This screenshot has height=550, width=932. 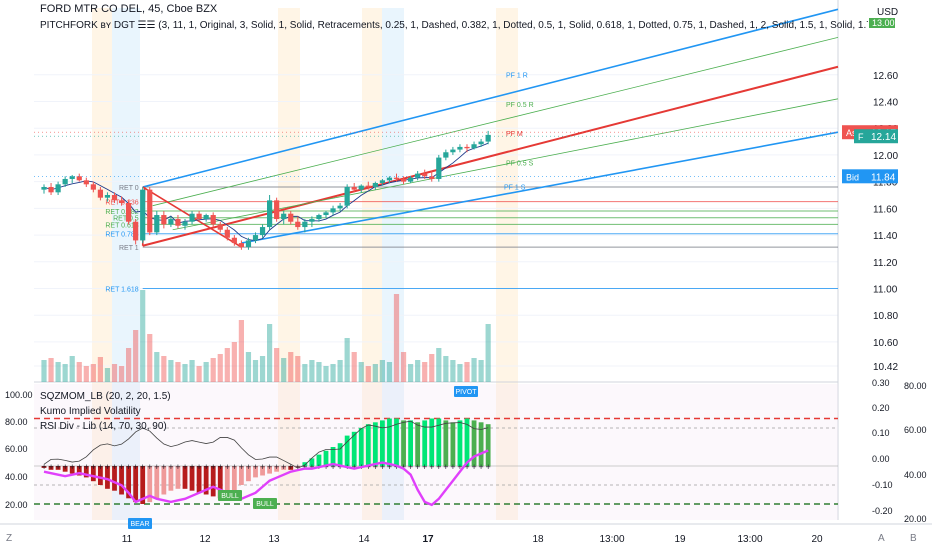 I want to click on price-tick-label: 12.40, so click(x=885, y=103).